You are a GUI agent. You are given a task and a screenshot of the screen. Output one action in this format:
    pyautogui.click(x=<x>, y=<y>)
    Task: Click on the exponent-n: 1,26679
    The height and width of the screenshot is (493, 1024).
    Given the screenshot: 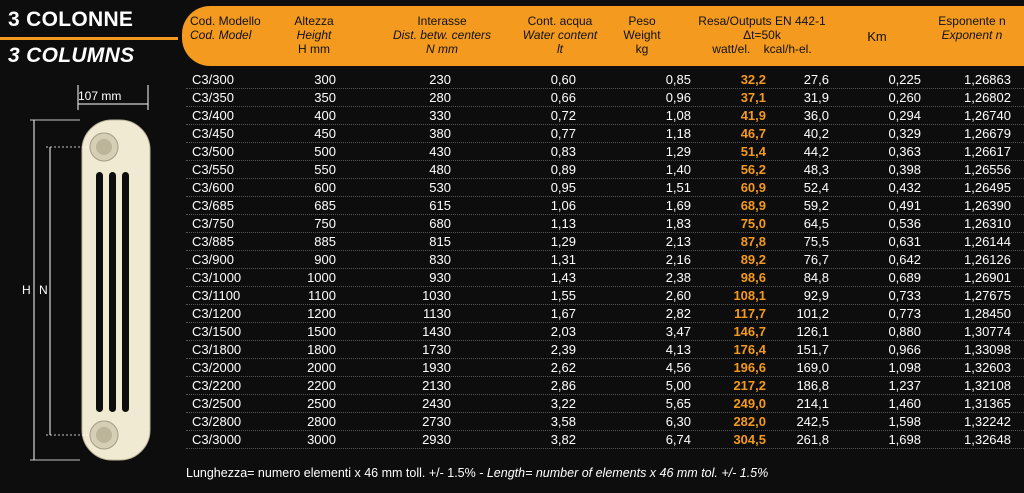 What is the action you would take?
    pyautogui.click(x=987, y=133)
    